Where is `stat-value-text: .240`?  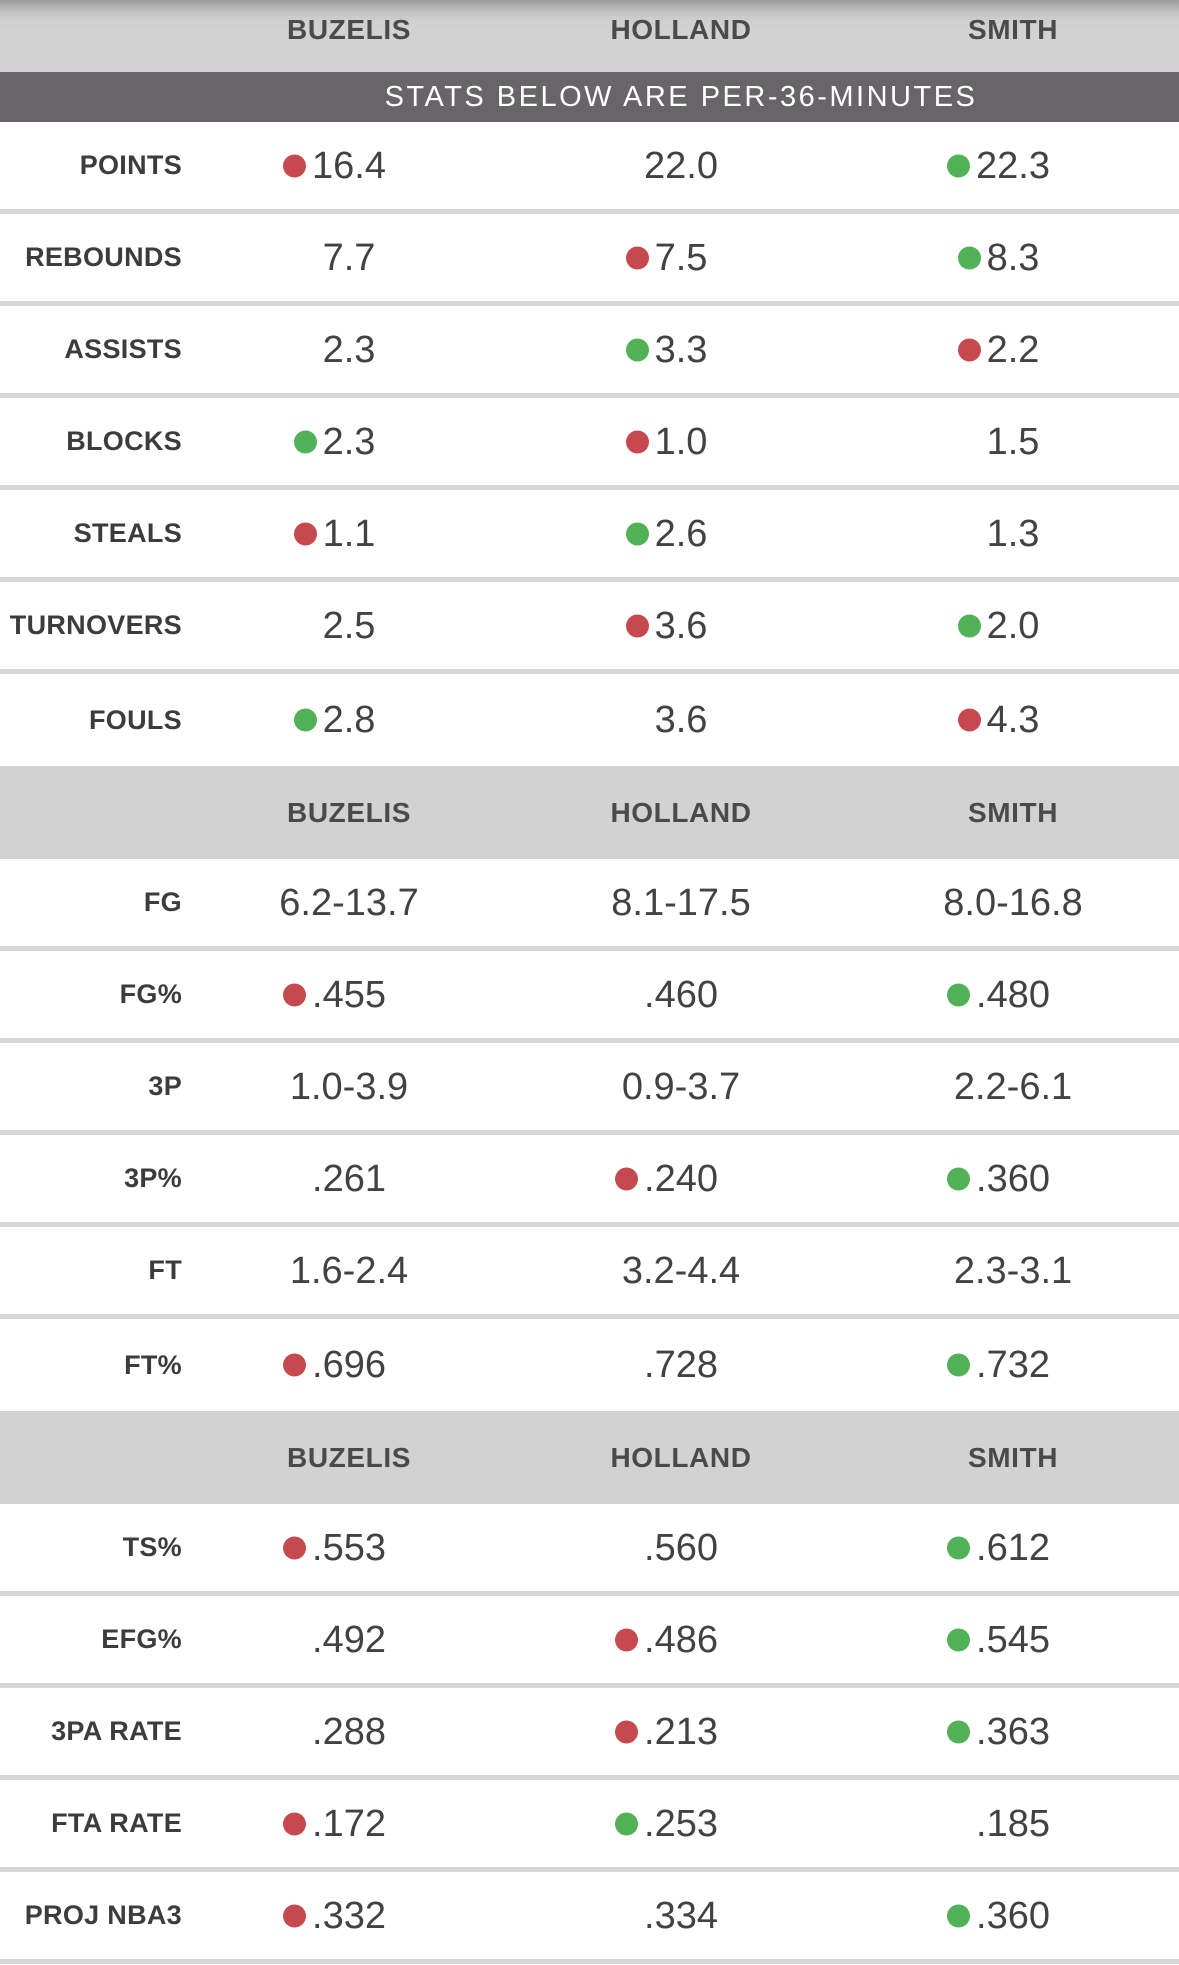 stat-value-text: .240 is located at coordinates (681, 1178).